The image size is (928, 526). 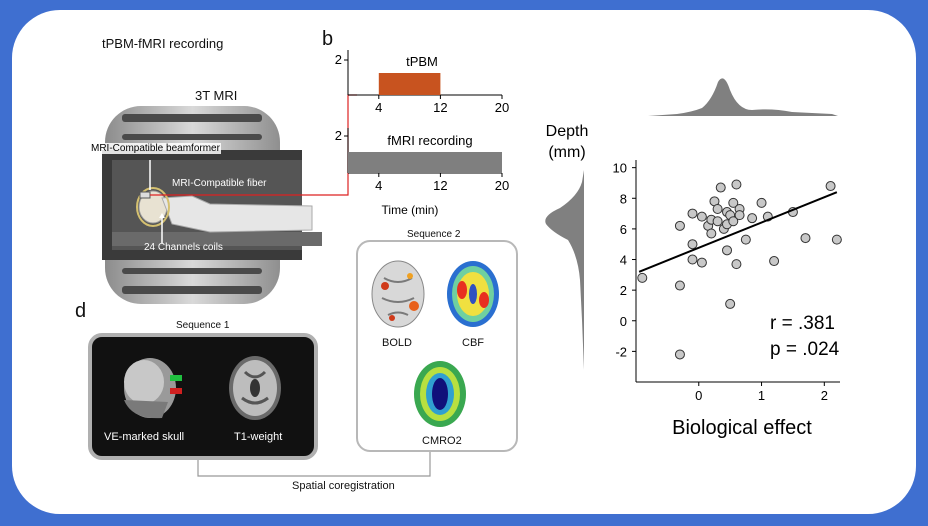 What do you see at coordinates (502, 107) in the screenshot?
I see `tpbm-x-tick: 20` at bounding box center [502, 107].